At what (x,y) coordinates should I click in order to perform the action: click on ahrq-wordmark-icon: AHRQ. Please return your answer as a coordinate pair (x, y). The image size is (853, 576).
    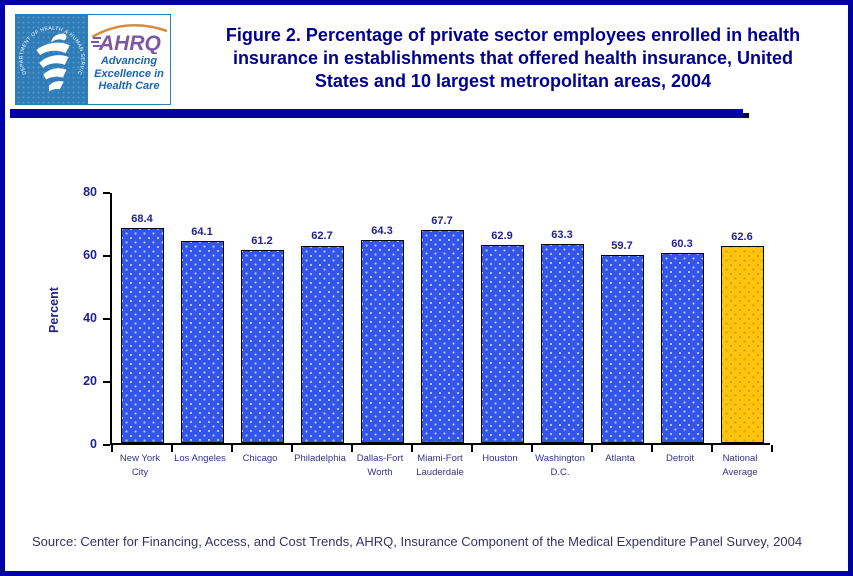
    Looking at the image, I should click on (129, 39).